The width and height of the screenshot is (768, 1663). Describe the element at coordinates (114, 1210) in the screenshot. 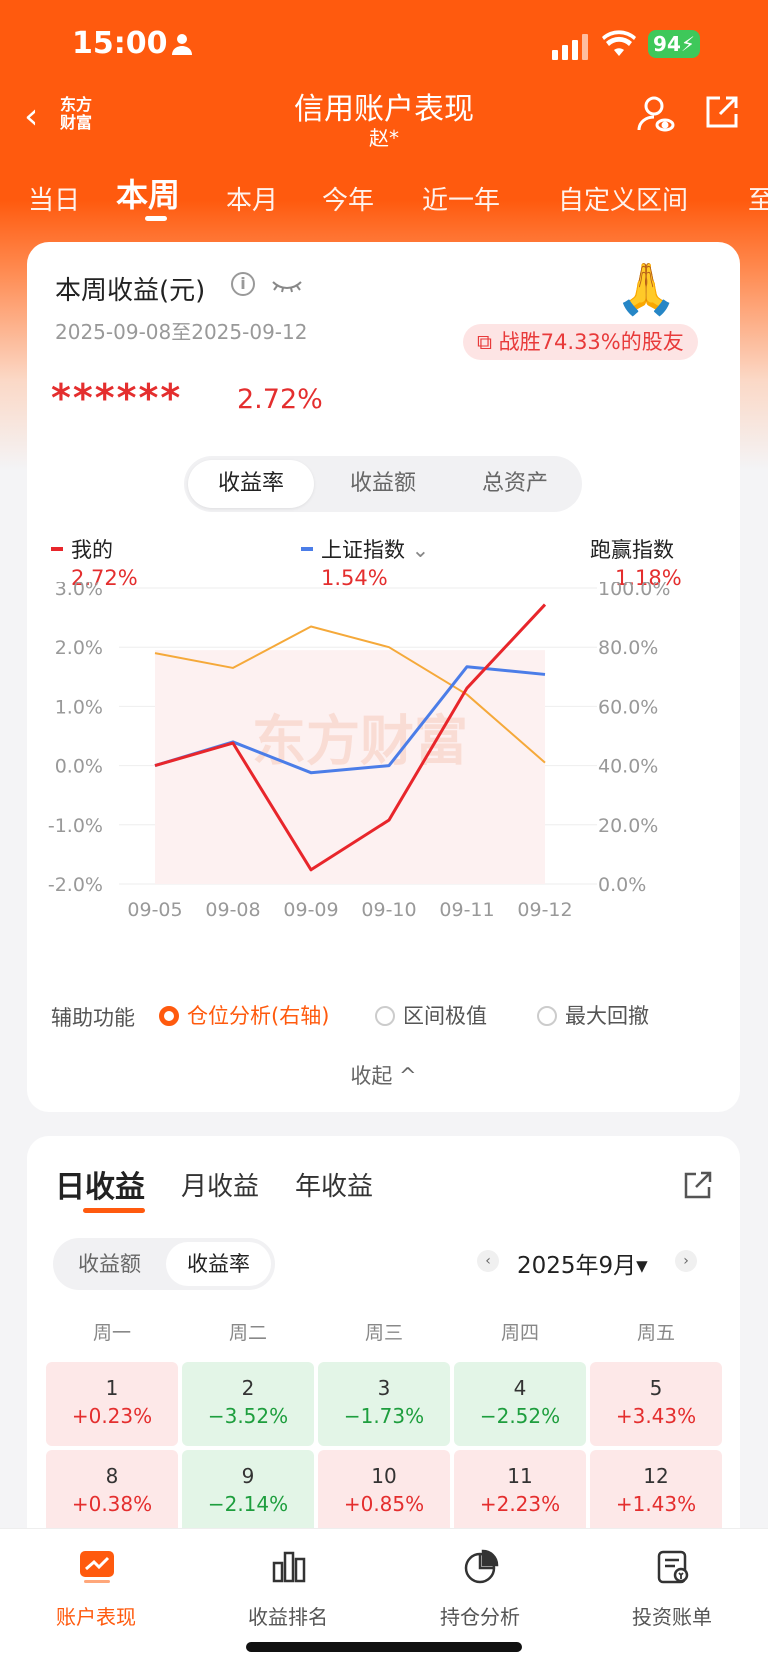

I see `daily-tab-indicator` at that location.